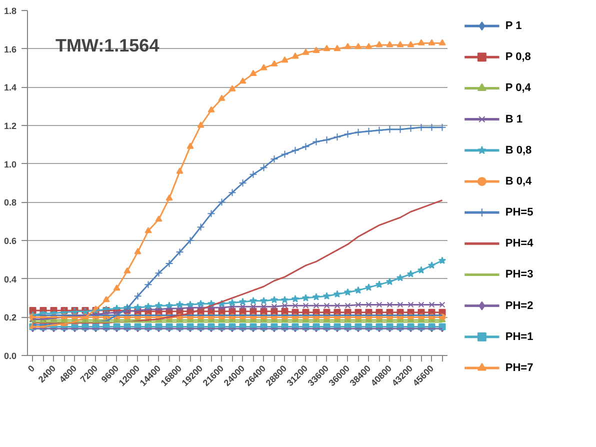 This screenshot has height=447, width=596. What do you see at coordinates (10, 87) in the screenshot?
I see `y-tick-label: 1.4` at bounding box center [10, 87].